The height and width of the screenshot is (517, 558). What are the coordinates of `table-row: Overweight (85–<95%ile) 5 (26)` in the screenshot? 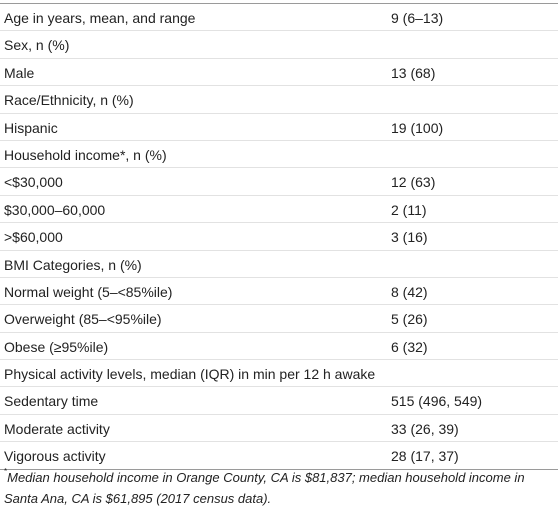 It's located at (279, 319).